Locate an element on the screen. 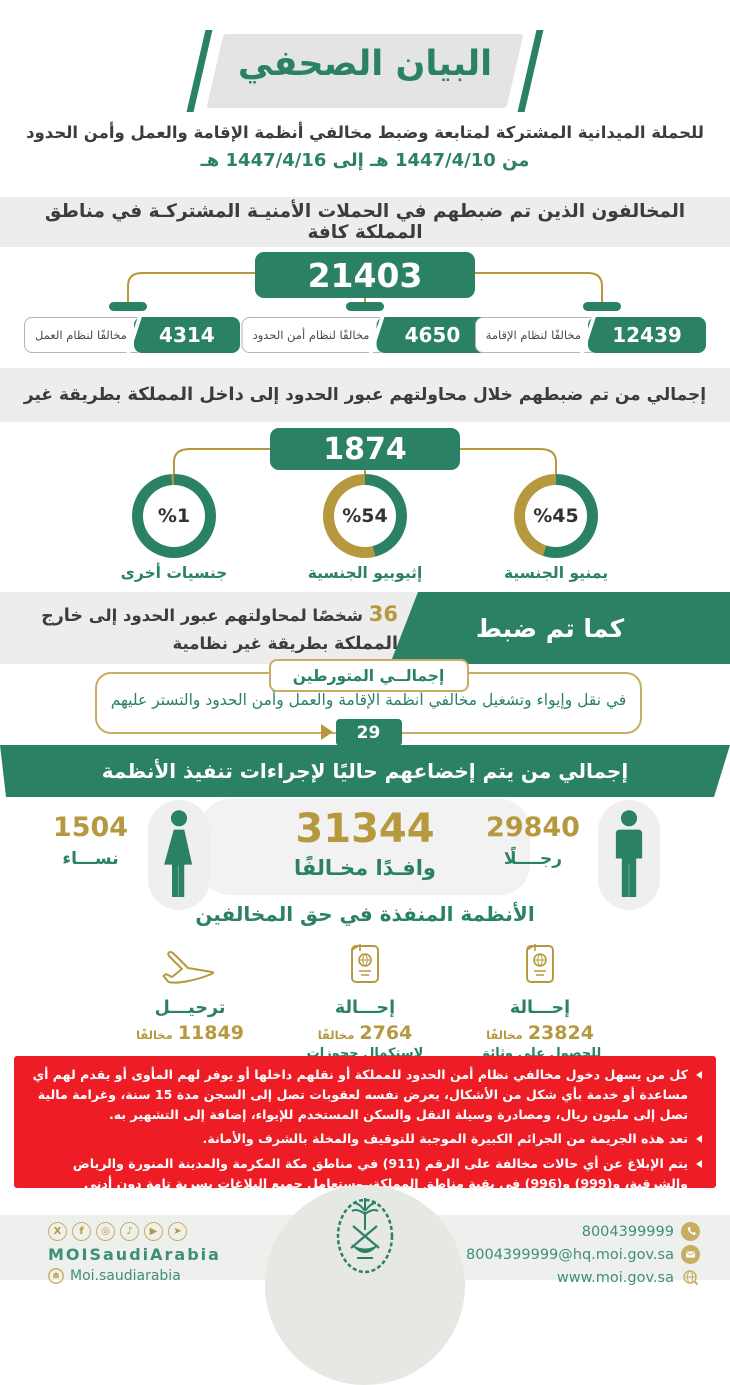 This screenshot has height=1385, width=730. procedures-total-value: 31344 is located at coordinates (365, 829).